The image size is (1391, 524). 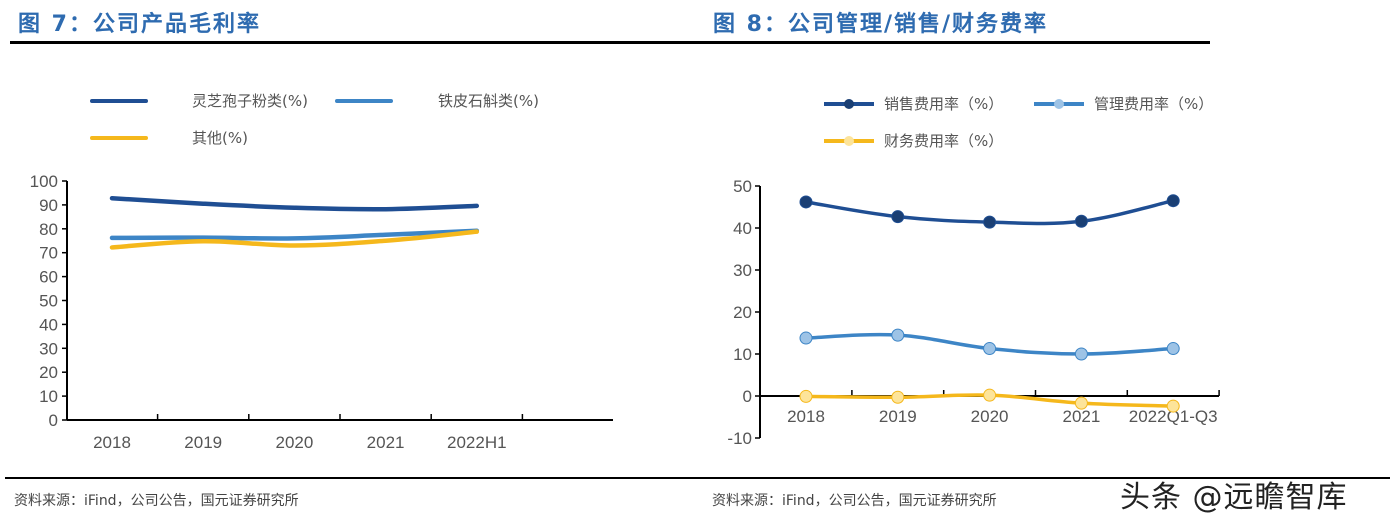 I want to click on chart2-y-tick-label: 50, so click(x=742, y=186).